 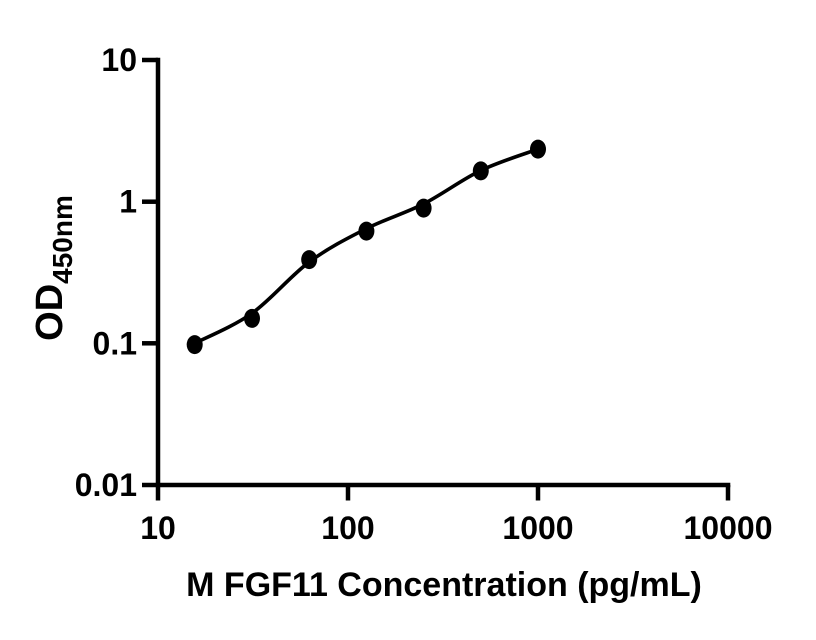 I want to click on y-axis-title-main: OD, so click(x=50, y=312).